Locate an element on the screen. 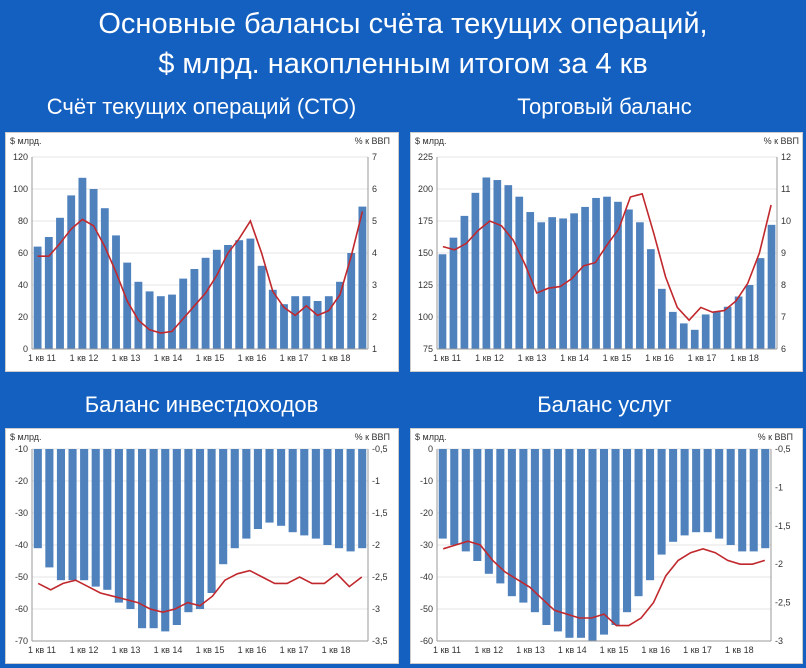 The image size is (806, 668). right-tick-label: -3 is located at coordinates (779, 641).